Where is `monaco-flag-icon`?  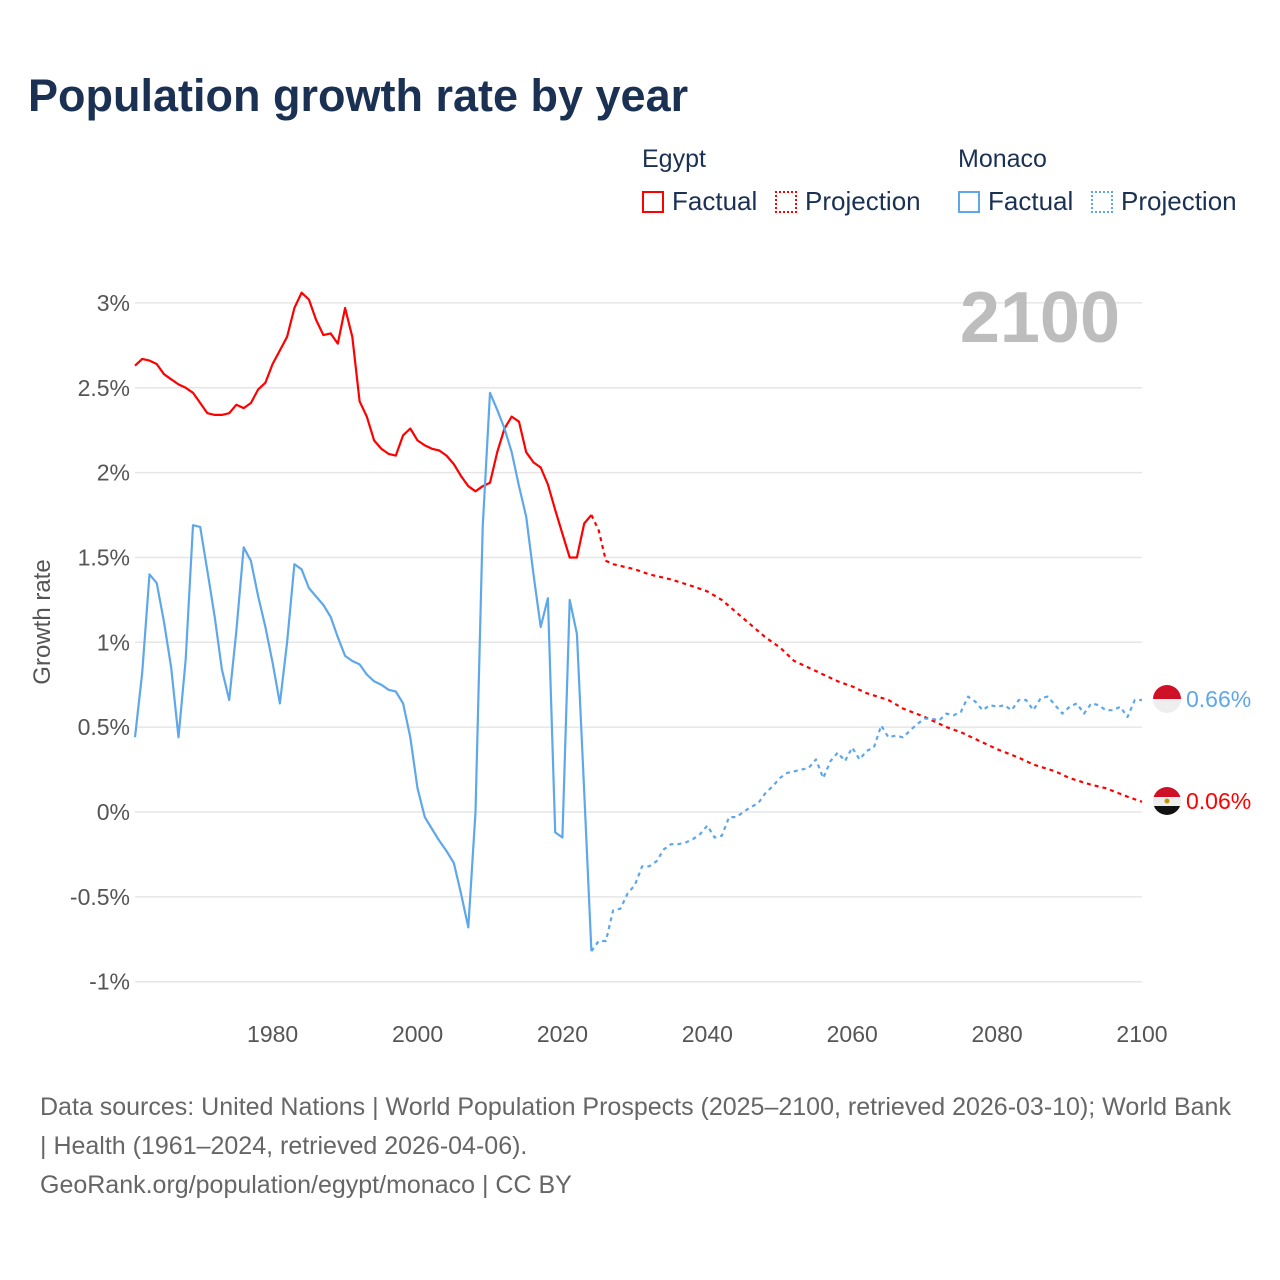 monaco-flag-icon is located at coordinates (1167, 699).